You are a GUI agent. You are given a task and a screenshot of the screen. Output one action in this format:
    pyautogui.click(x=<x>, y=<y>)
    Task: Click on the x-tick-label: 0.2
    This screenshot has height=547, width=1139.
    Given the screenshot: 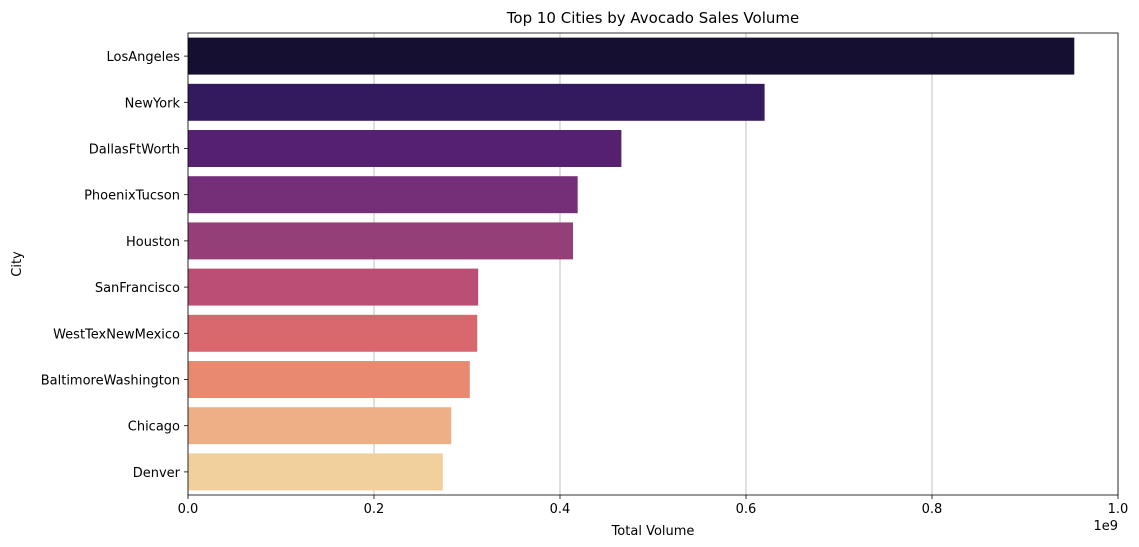 What is the action you would take?
    pyautogui.click(x=374, y=509)
    